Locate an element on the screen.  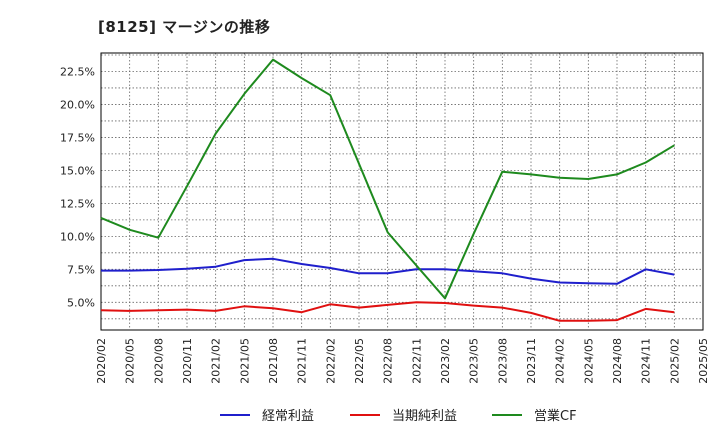
legend-label: 経常利益 is located at coordinates (288, 416).